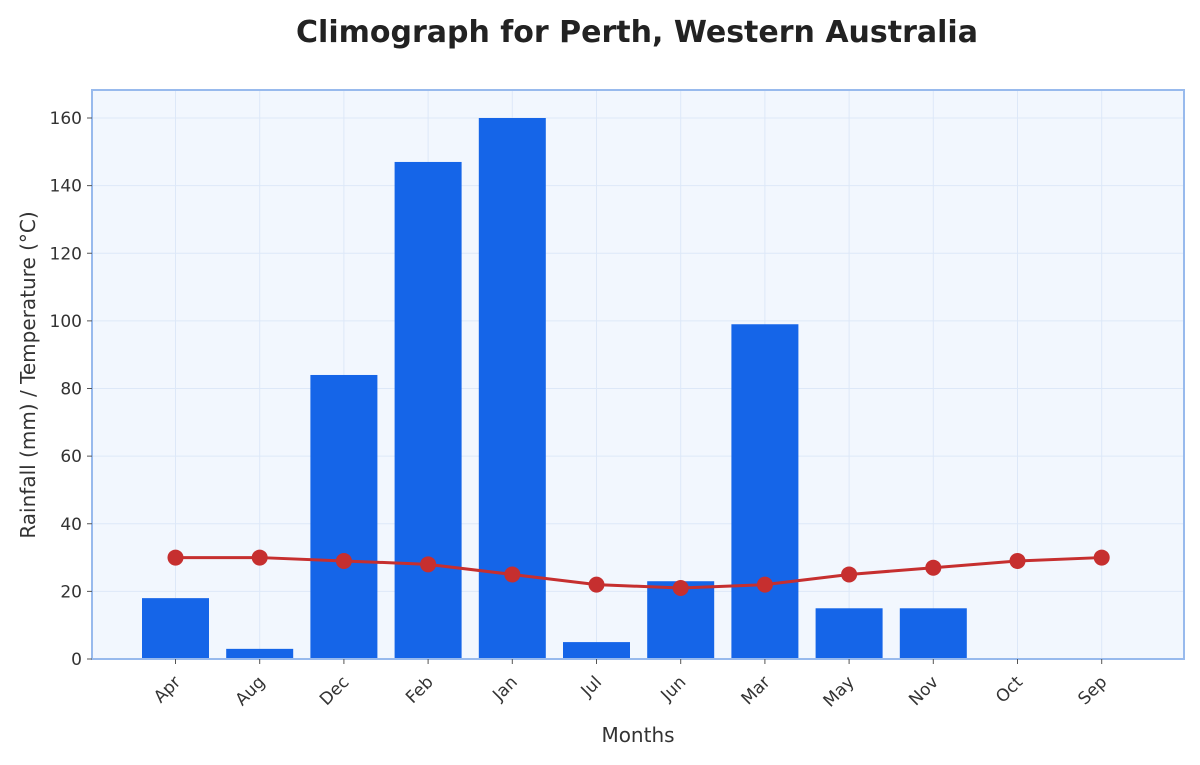 This screenshot has width=1200, height=765. I want to click on x-tick-label-nov: Nov, so click(924, 691).